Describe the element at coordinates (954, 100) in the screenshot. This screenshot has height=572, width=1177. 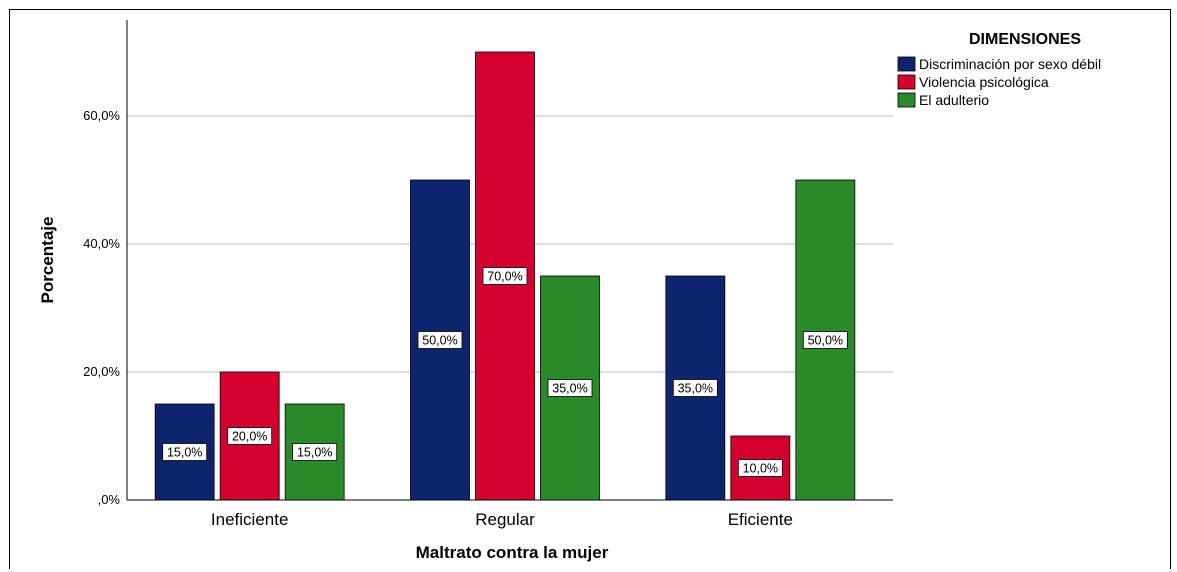
I see `legend-label: El adulterio` at that location.